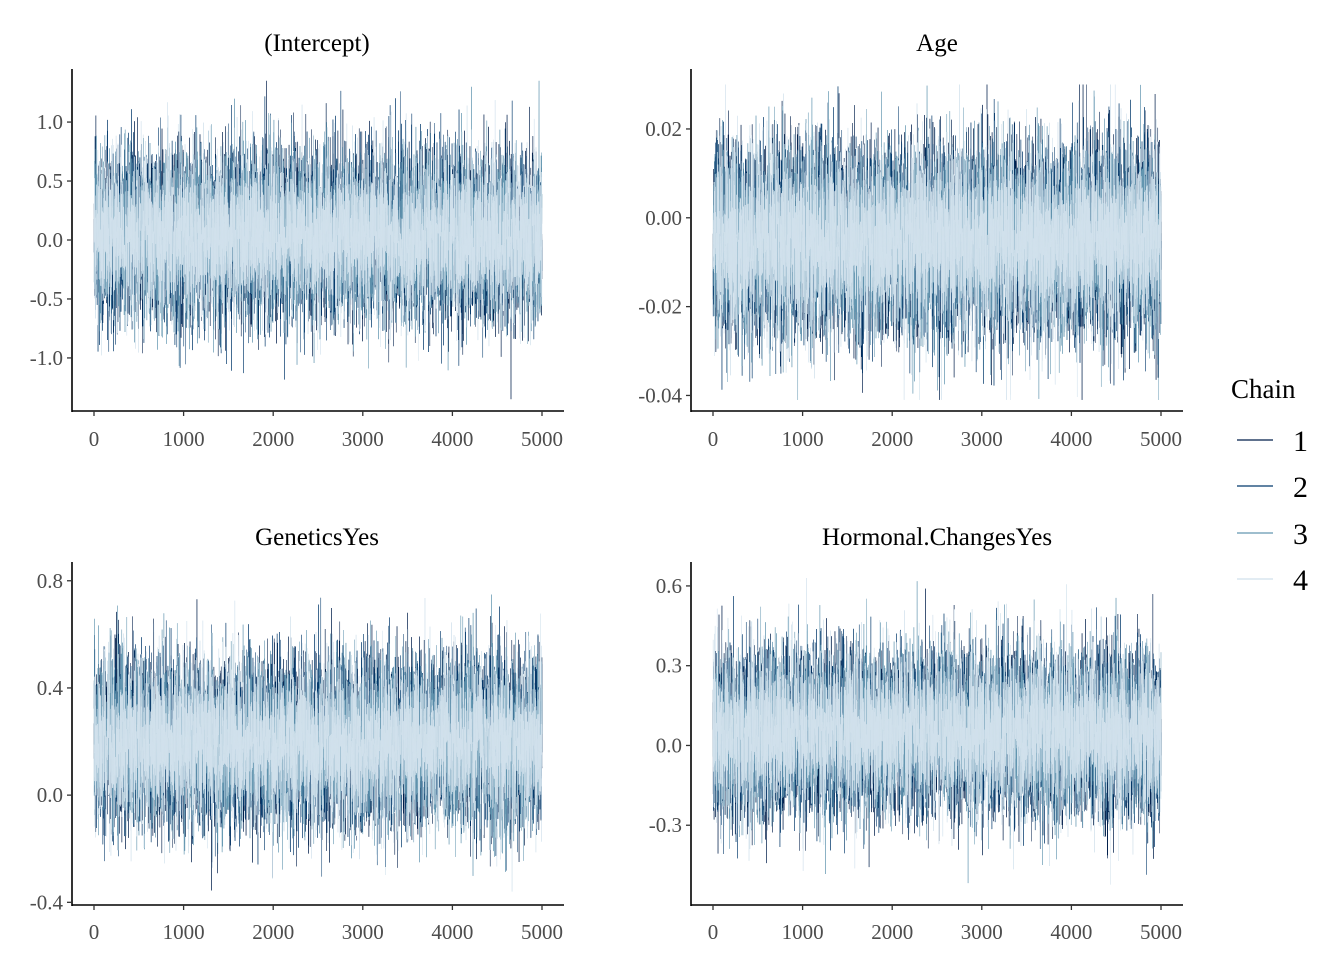 This screenshot has width=1344, height=960. What do you see at coordinates (50, 688) in the screenshot?
I see `y-tick-label: 0.4` at bounding box center [50, 688].